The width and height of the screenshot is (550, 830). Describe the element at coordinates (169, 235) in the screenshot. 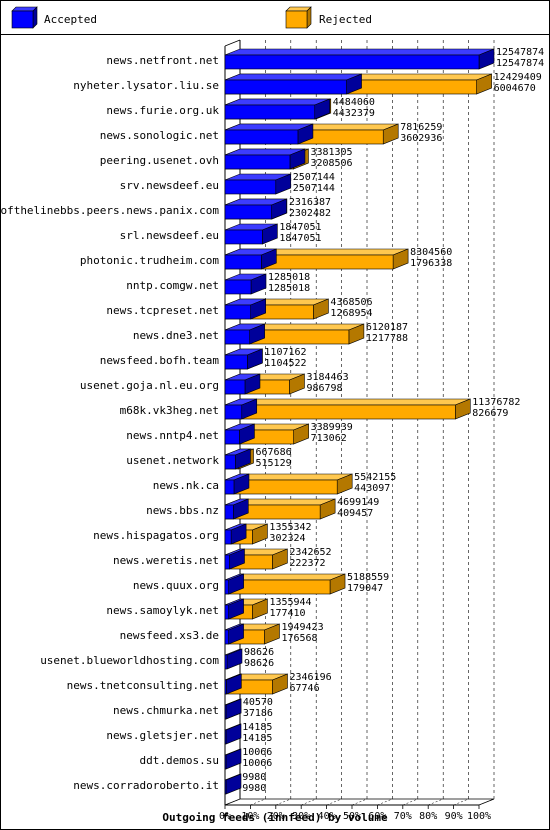

I see `category-label: srl.newsdeef.eu` at that location.